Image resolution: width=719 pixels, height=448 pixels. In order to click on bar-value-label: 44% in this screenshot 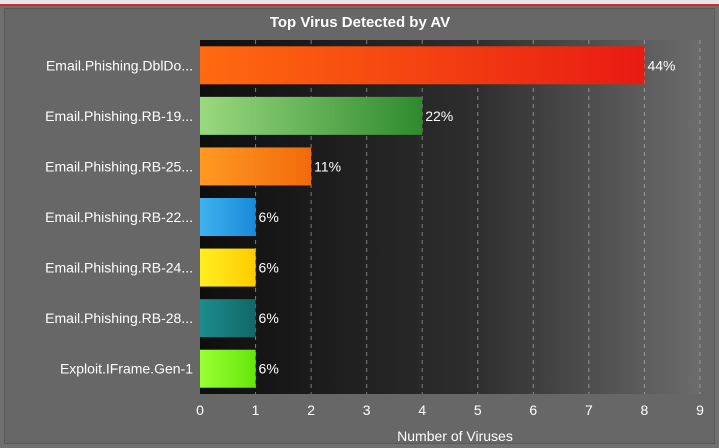, I will do `click(661, 65)`.